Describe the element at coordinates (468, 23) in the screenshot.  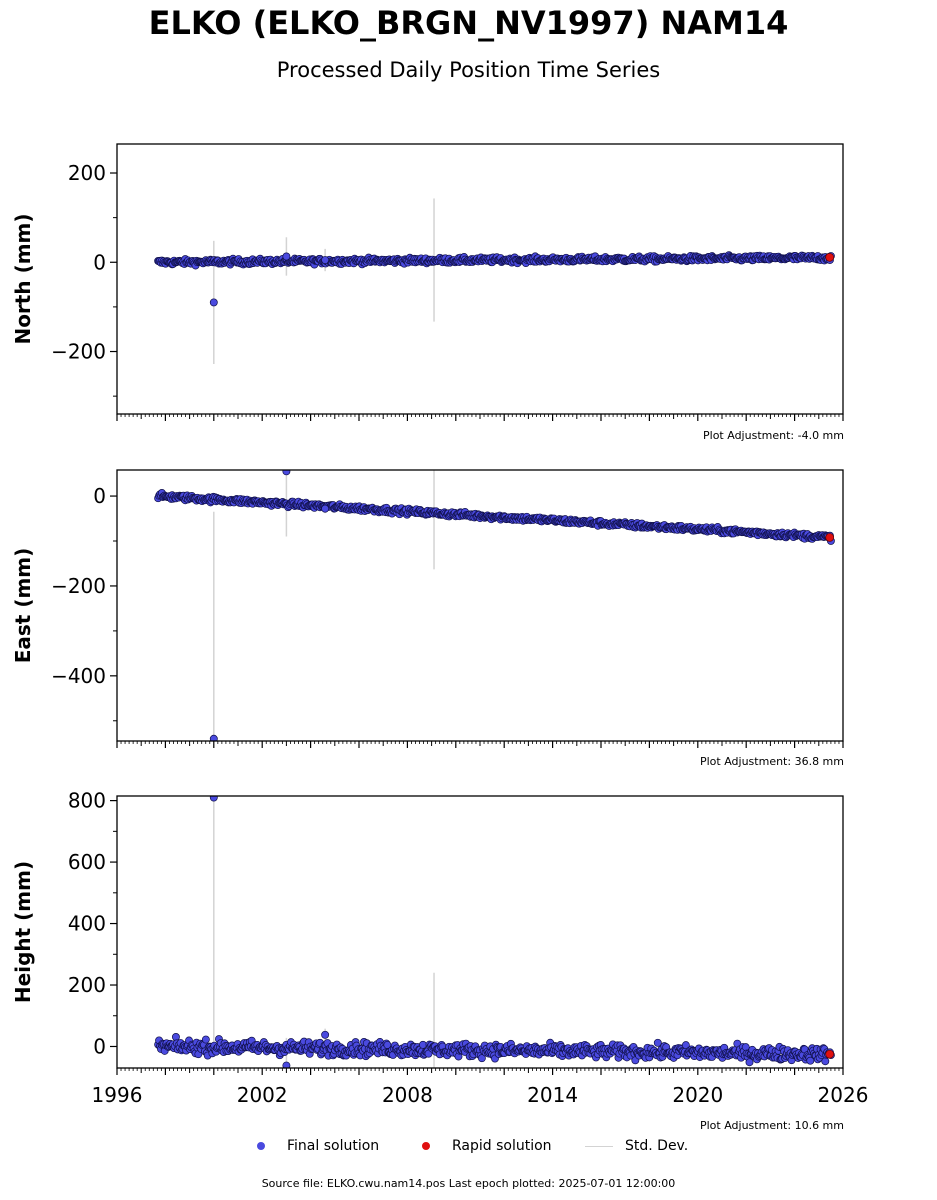
I see `chart-title: ELKO (ELKO_BRGN_NV1997) NAM14` at that location.